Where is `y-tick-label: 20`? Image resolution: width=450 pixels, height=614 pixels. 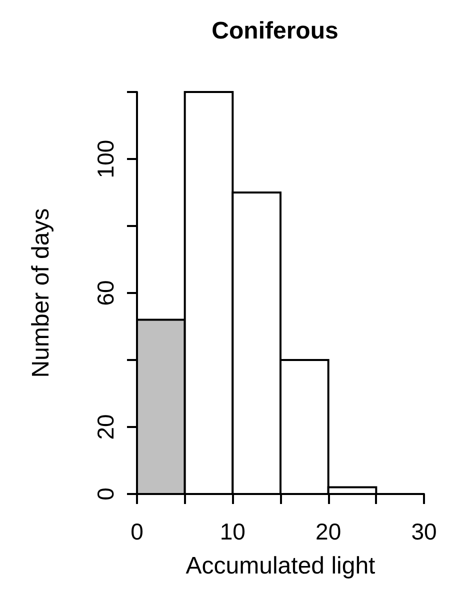 y-tick-label: 20 is located at coordinates (105, 427).